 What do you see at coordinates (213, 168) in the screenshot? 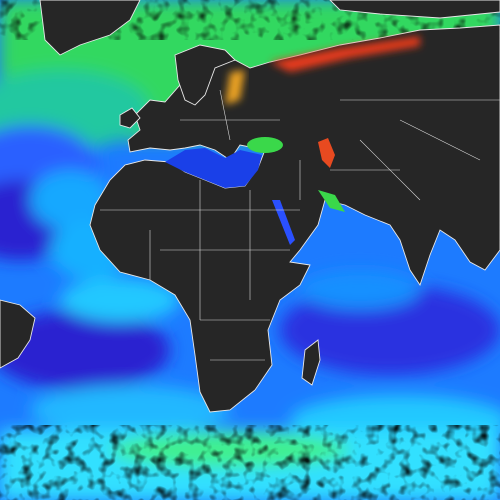
I see `mediterranean` at bounding box center [213, 168].